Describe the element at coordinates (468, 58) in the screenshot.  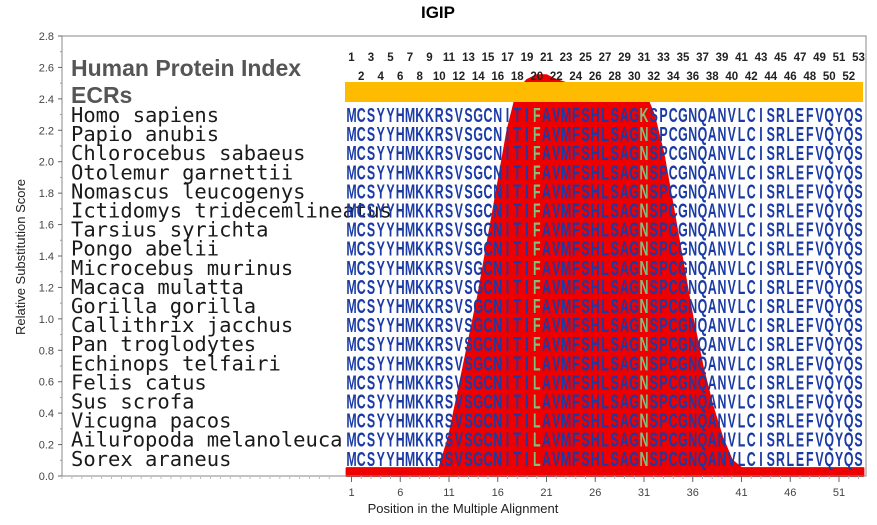
I see `position-number-top: 13` at that location.